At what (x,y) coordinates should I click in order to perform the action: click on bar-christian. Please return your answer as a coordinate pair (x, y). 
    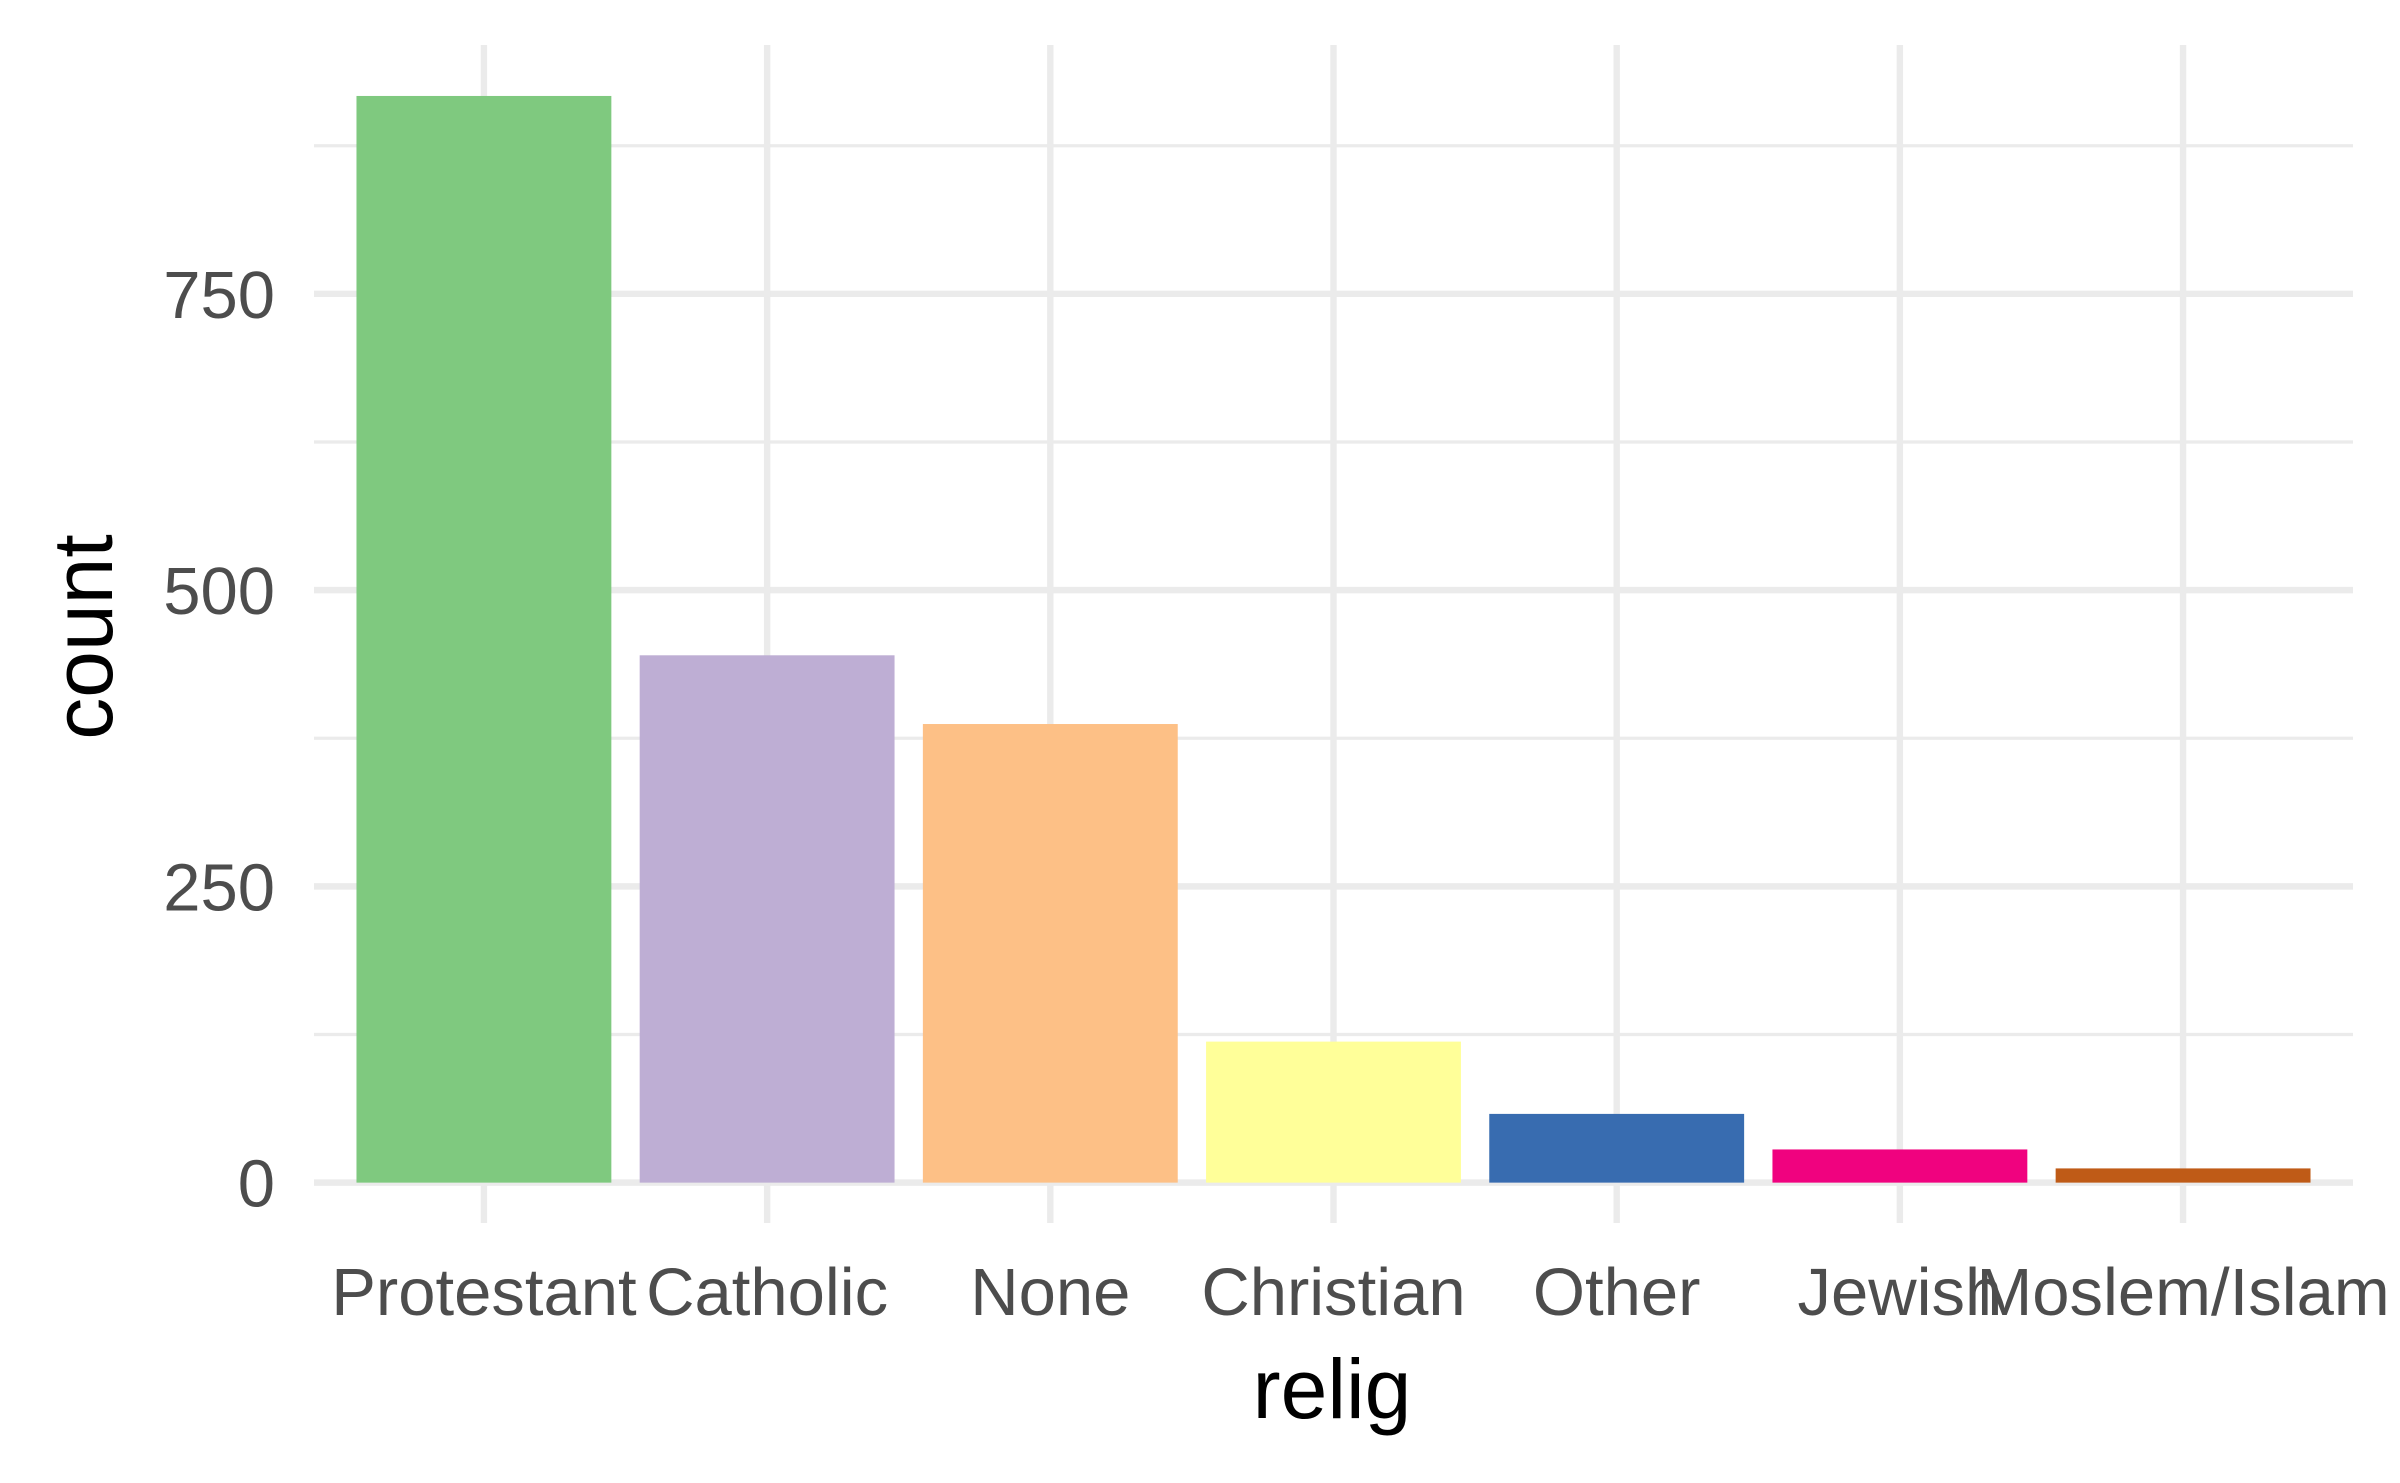
    Looking at the image, I should click on (1333, 1112).